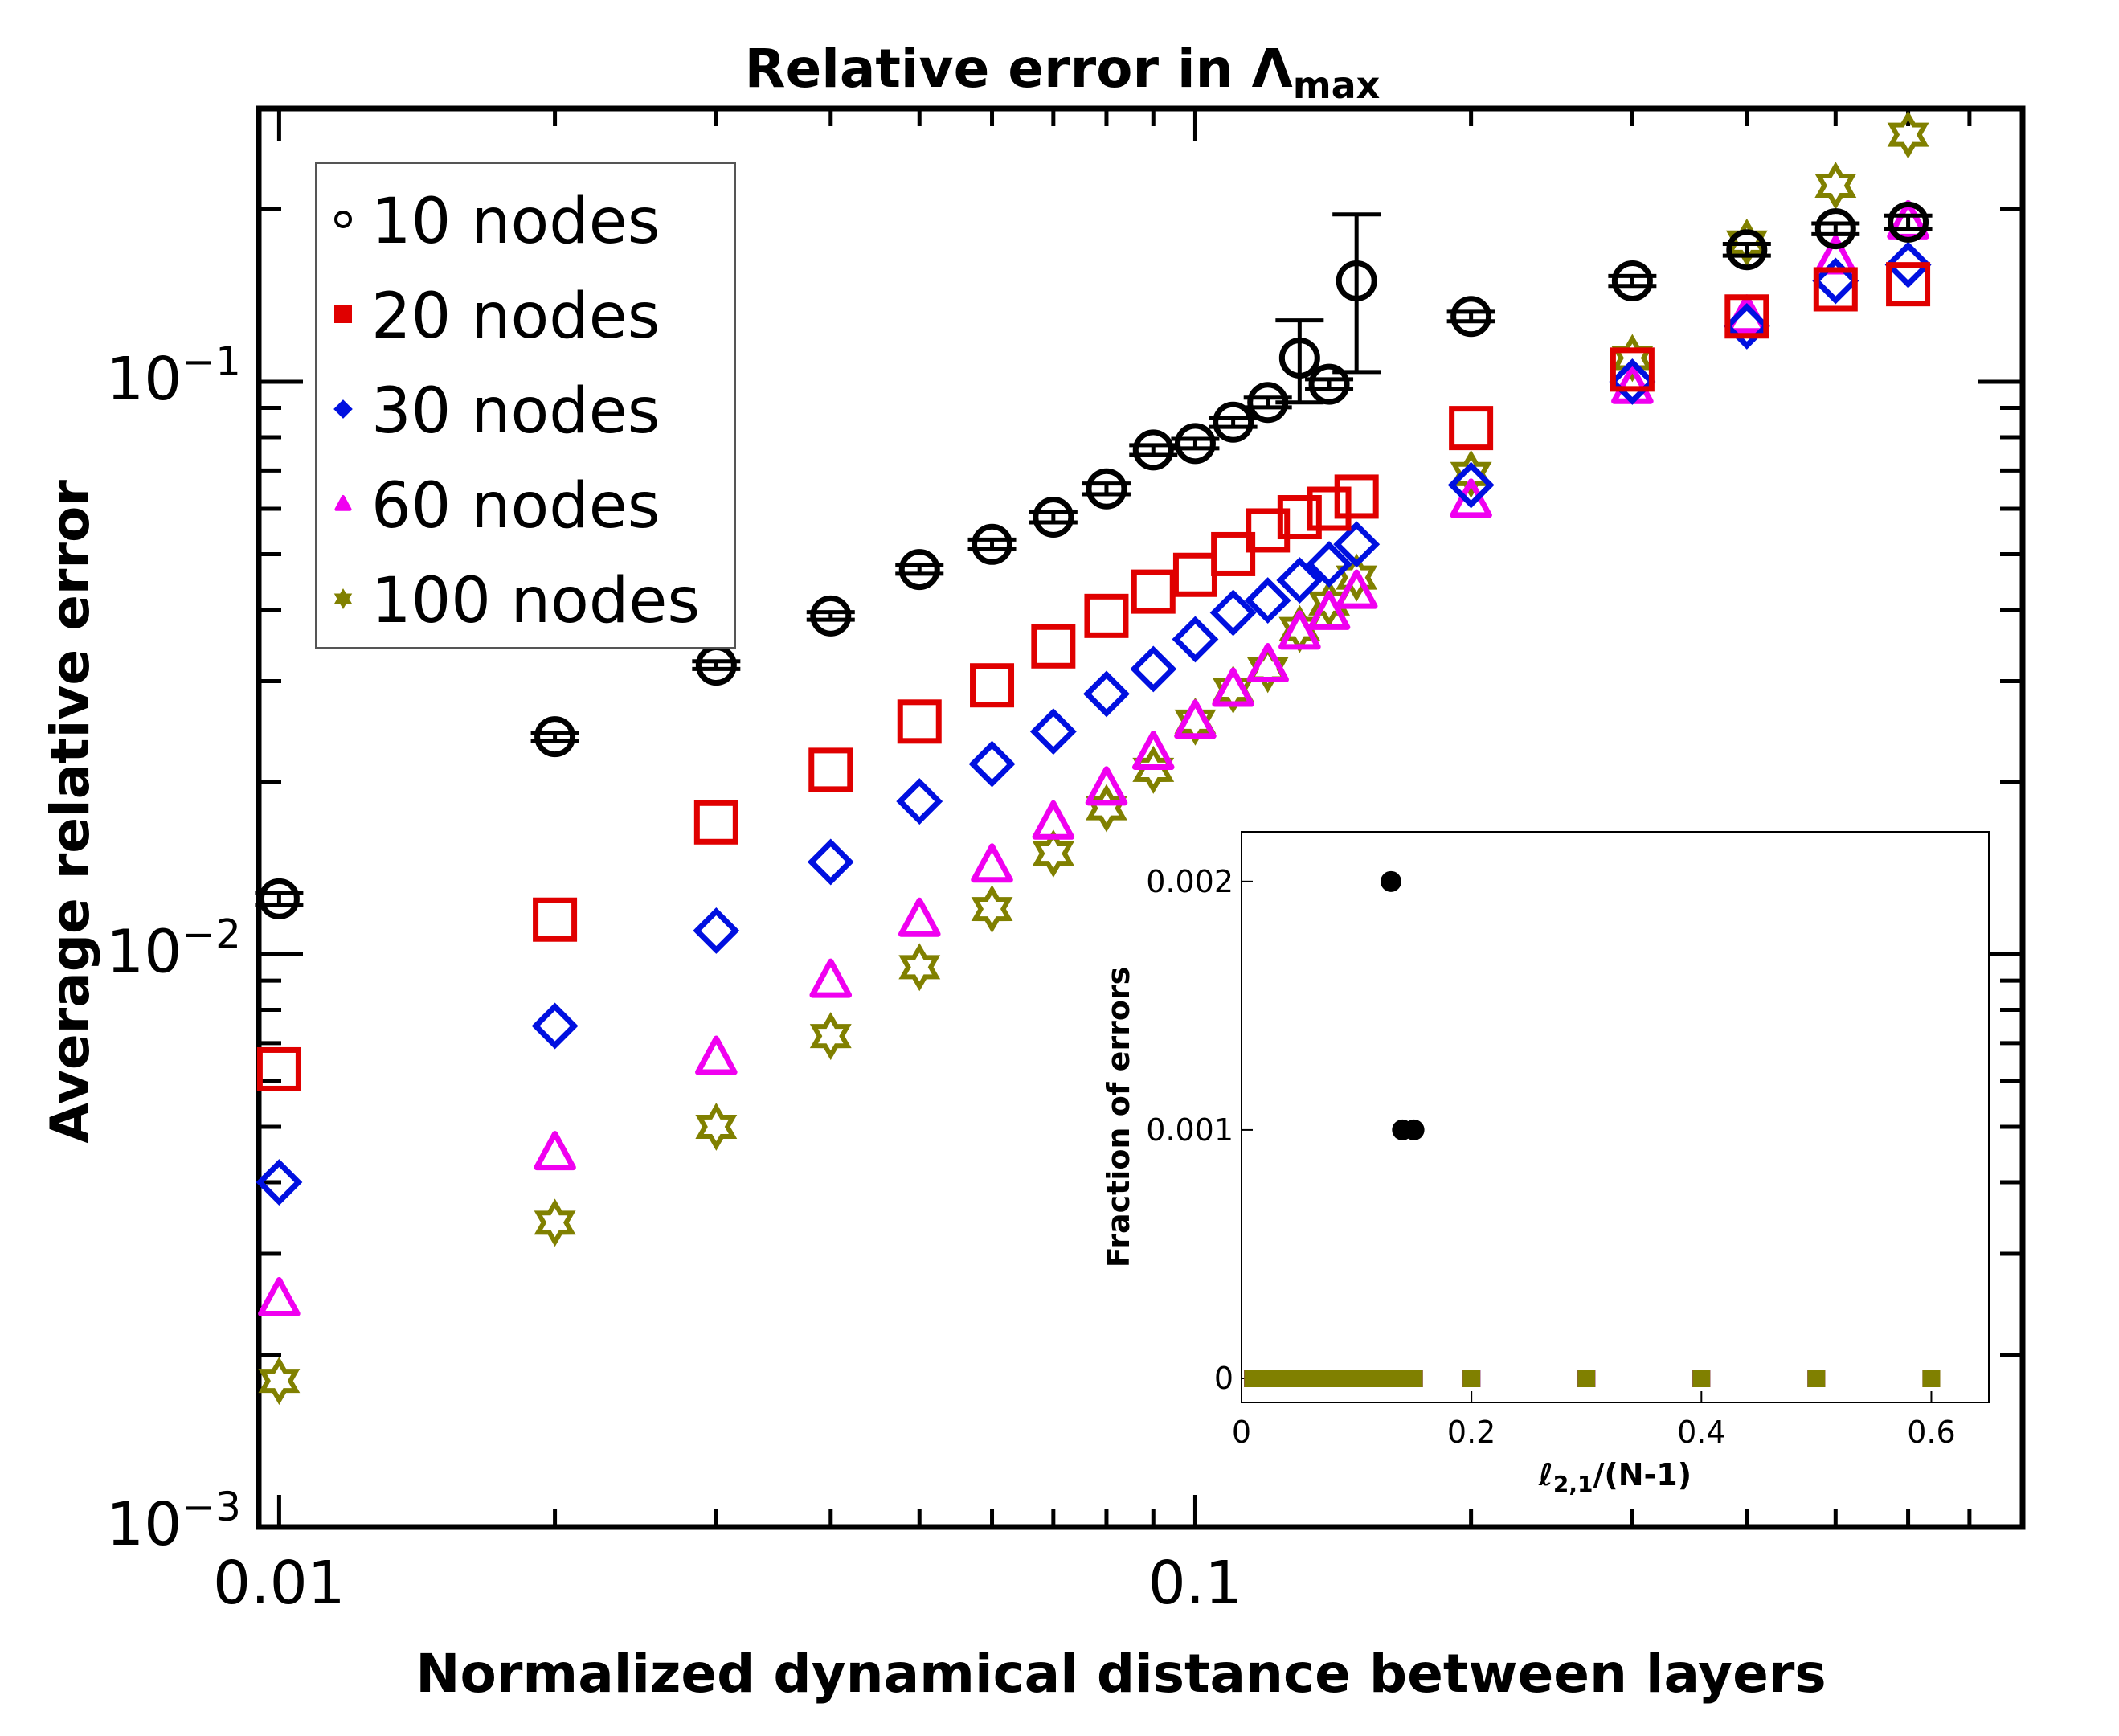  Describe the element at coordinates (1241, 1432) in the screenshot. I see `inset-x-tick-label: 0` at that location.